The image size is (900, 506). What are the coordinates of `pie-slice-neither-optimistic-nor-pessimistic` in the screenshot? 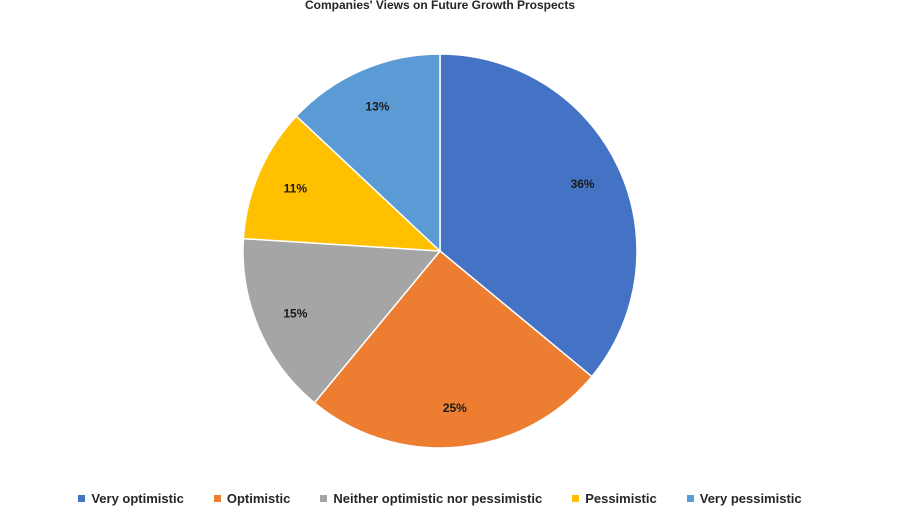 It's located at (342, 320).